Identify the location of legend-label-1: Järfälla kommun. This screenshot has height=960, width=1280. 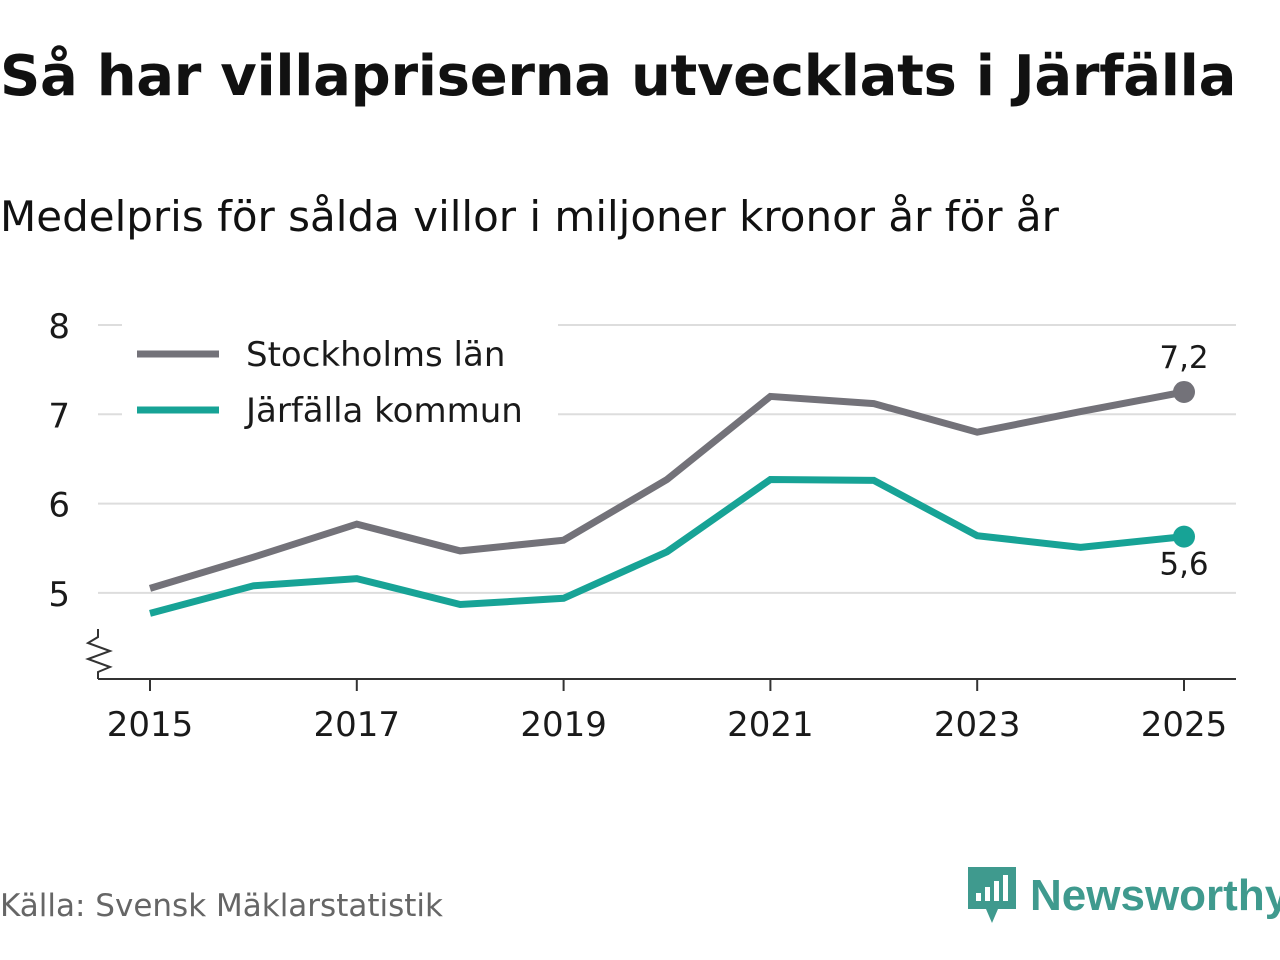
(383, 411).